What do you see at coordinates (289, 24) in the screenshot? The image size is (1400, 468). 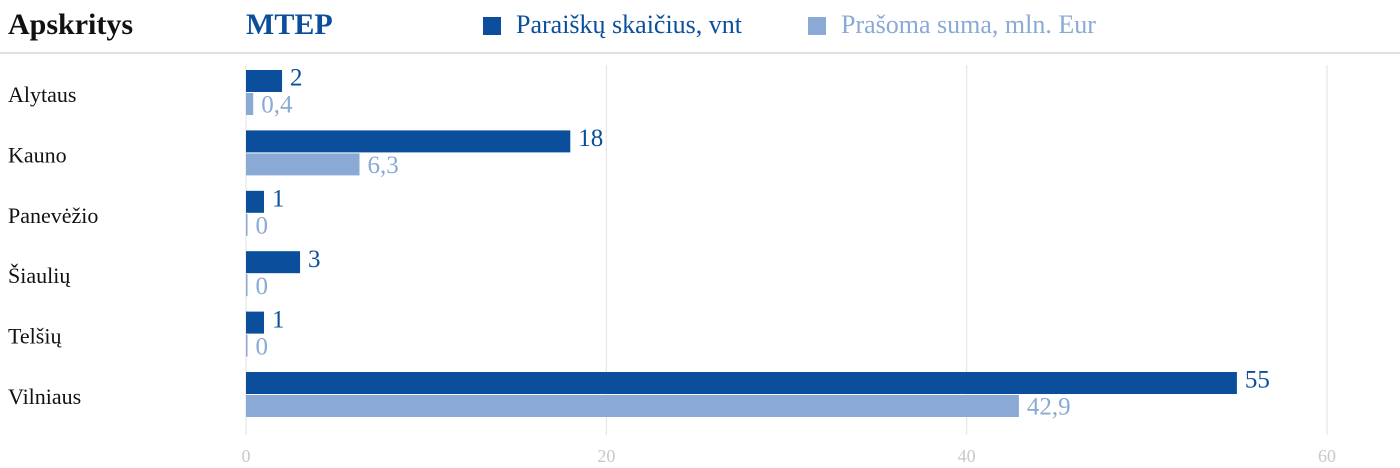 I see `chart-title: MTEP` at bounding box center [289, 24].